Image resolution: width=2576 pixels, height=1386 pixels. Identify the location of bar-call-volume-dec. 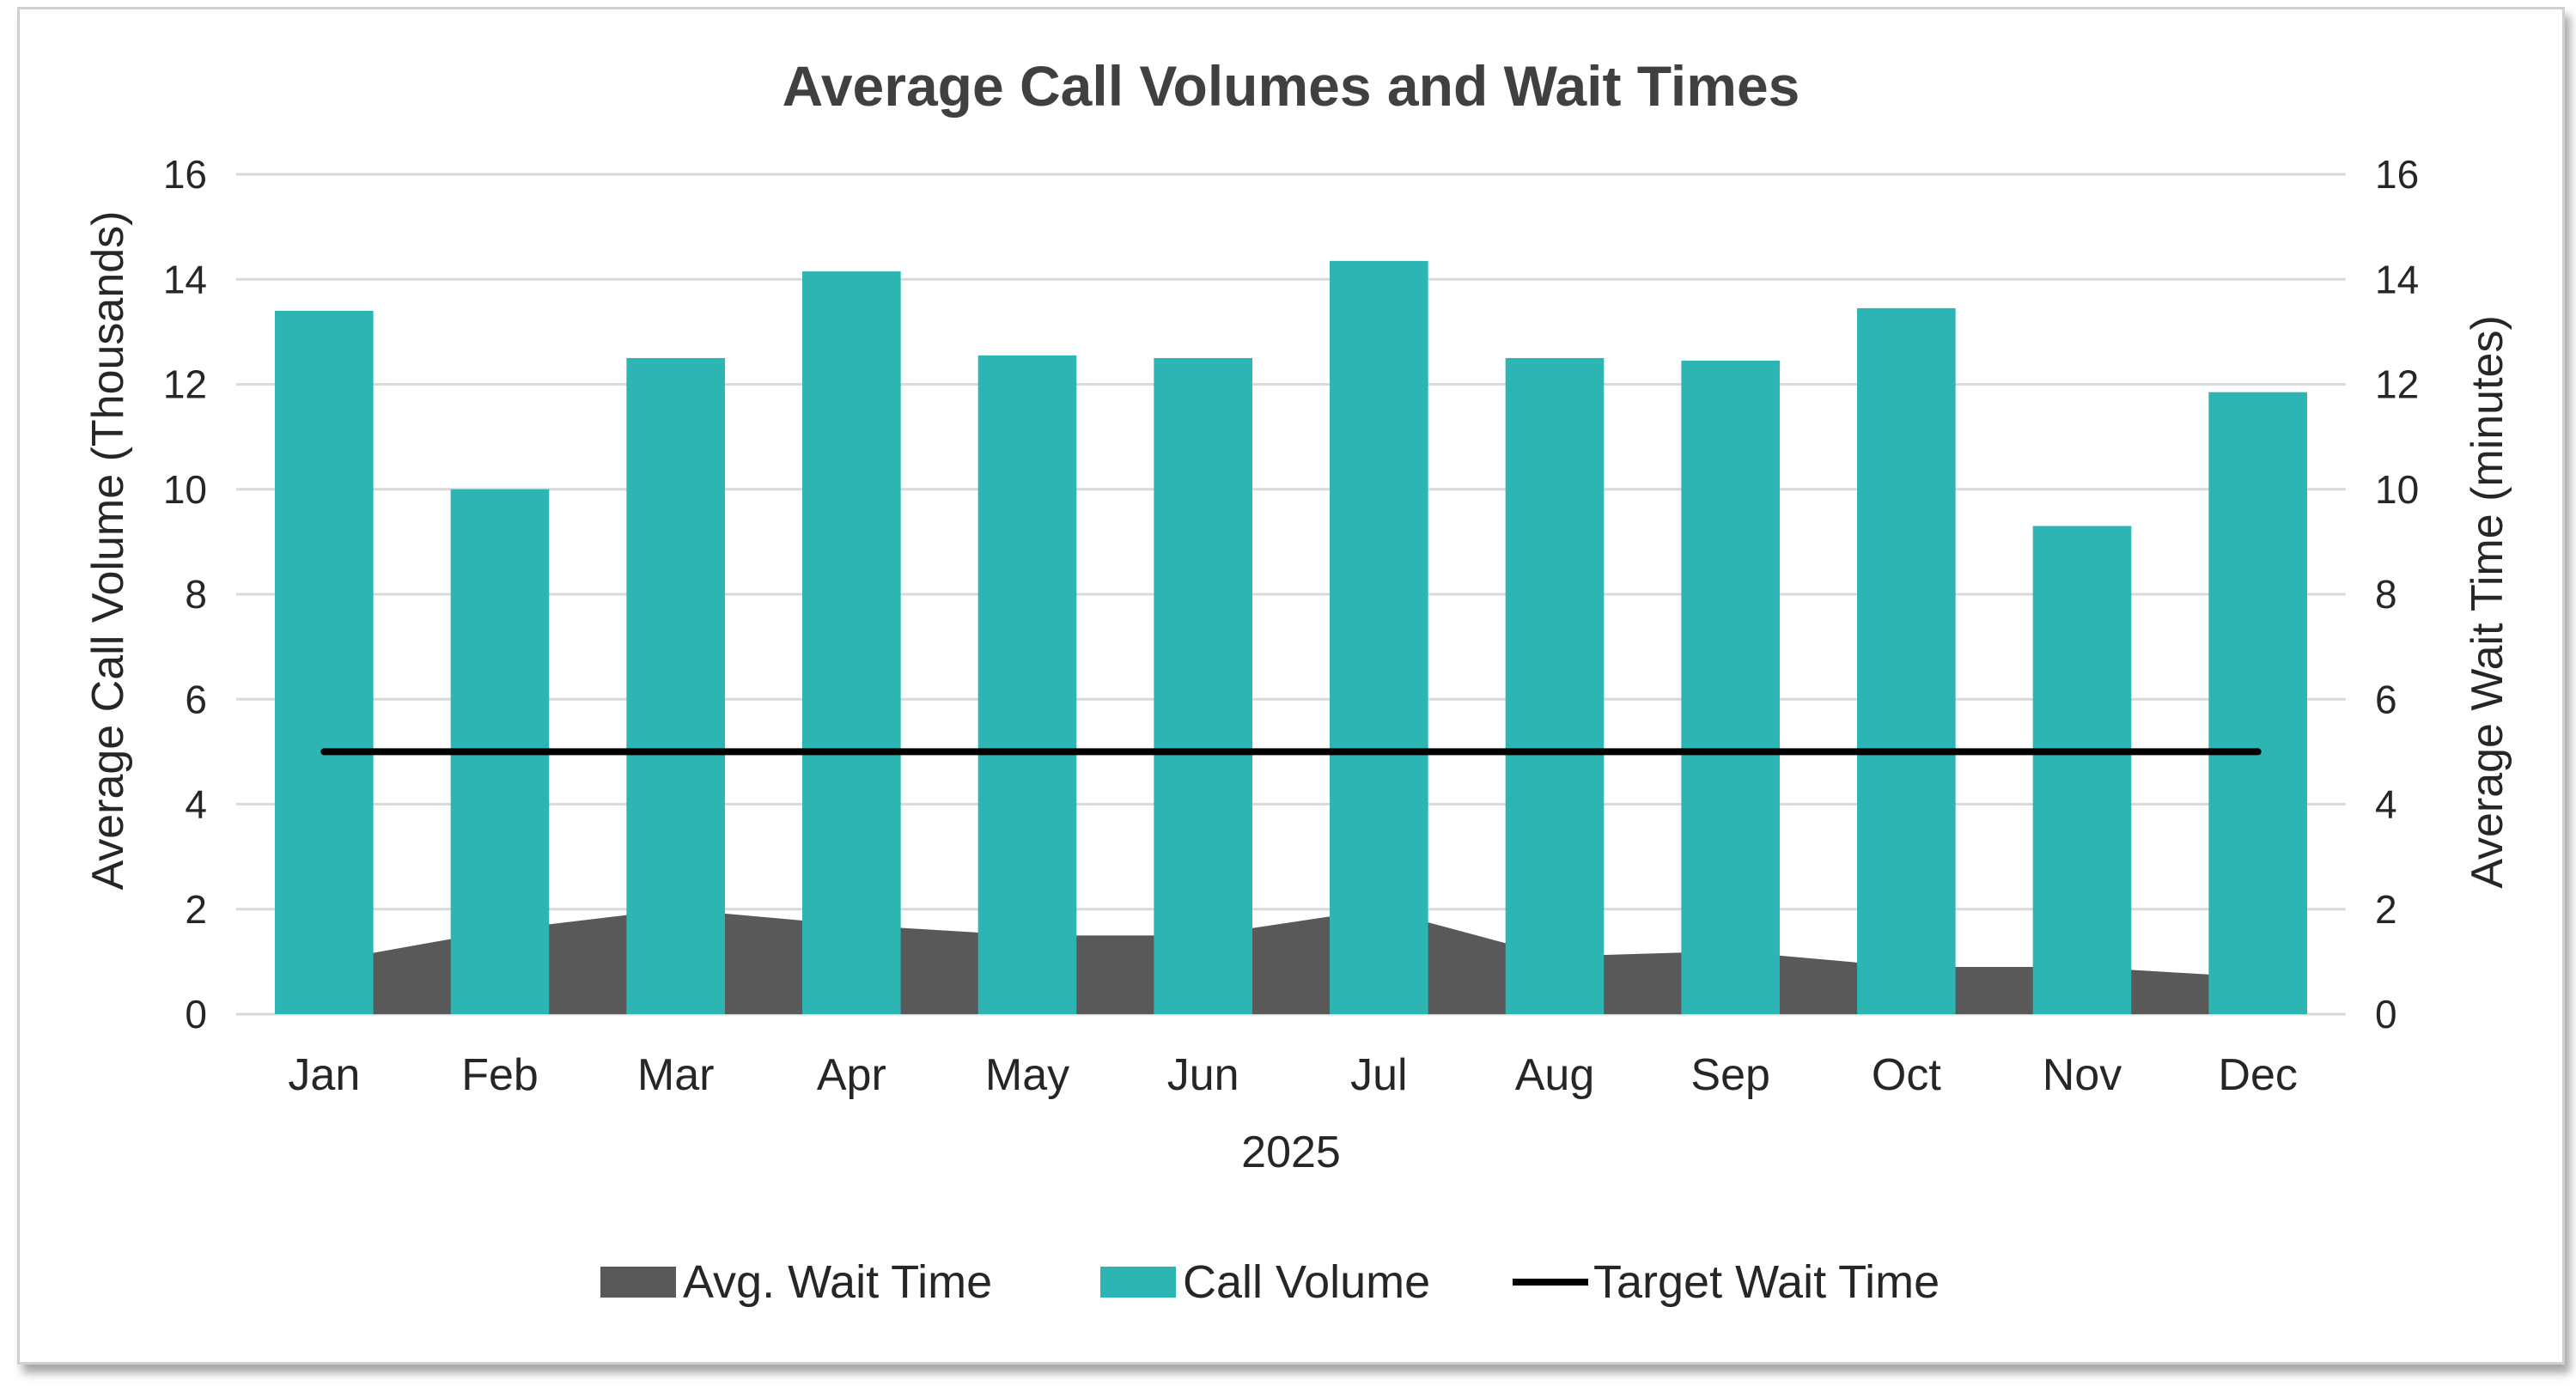
(2257, 703).